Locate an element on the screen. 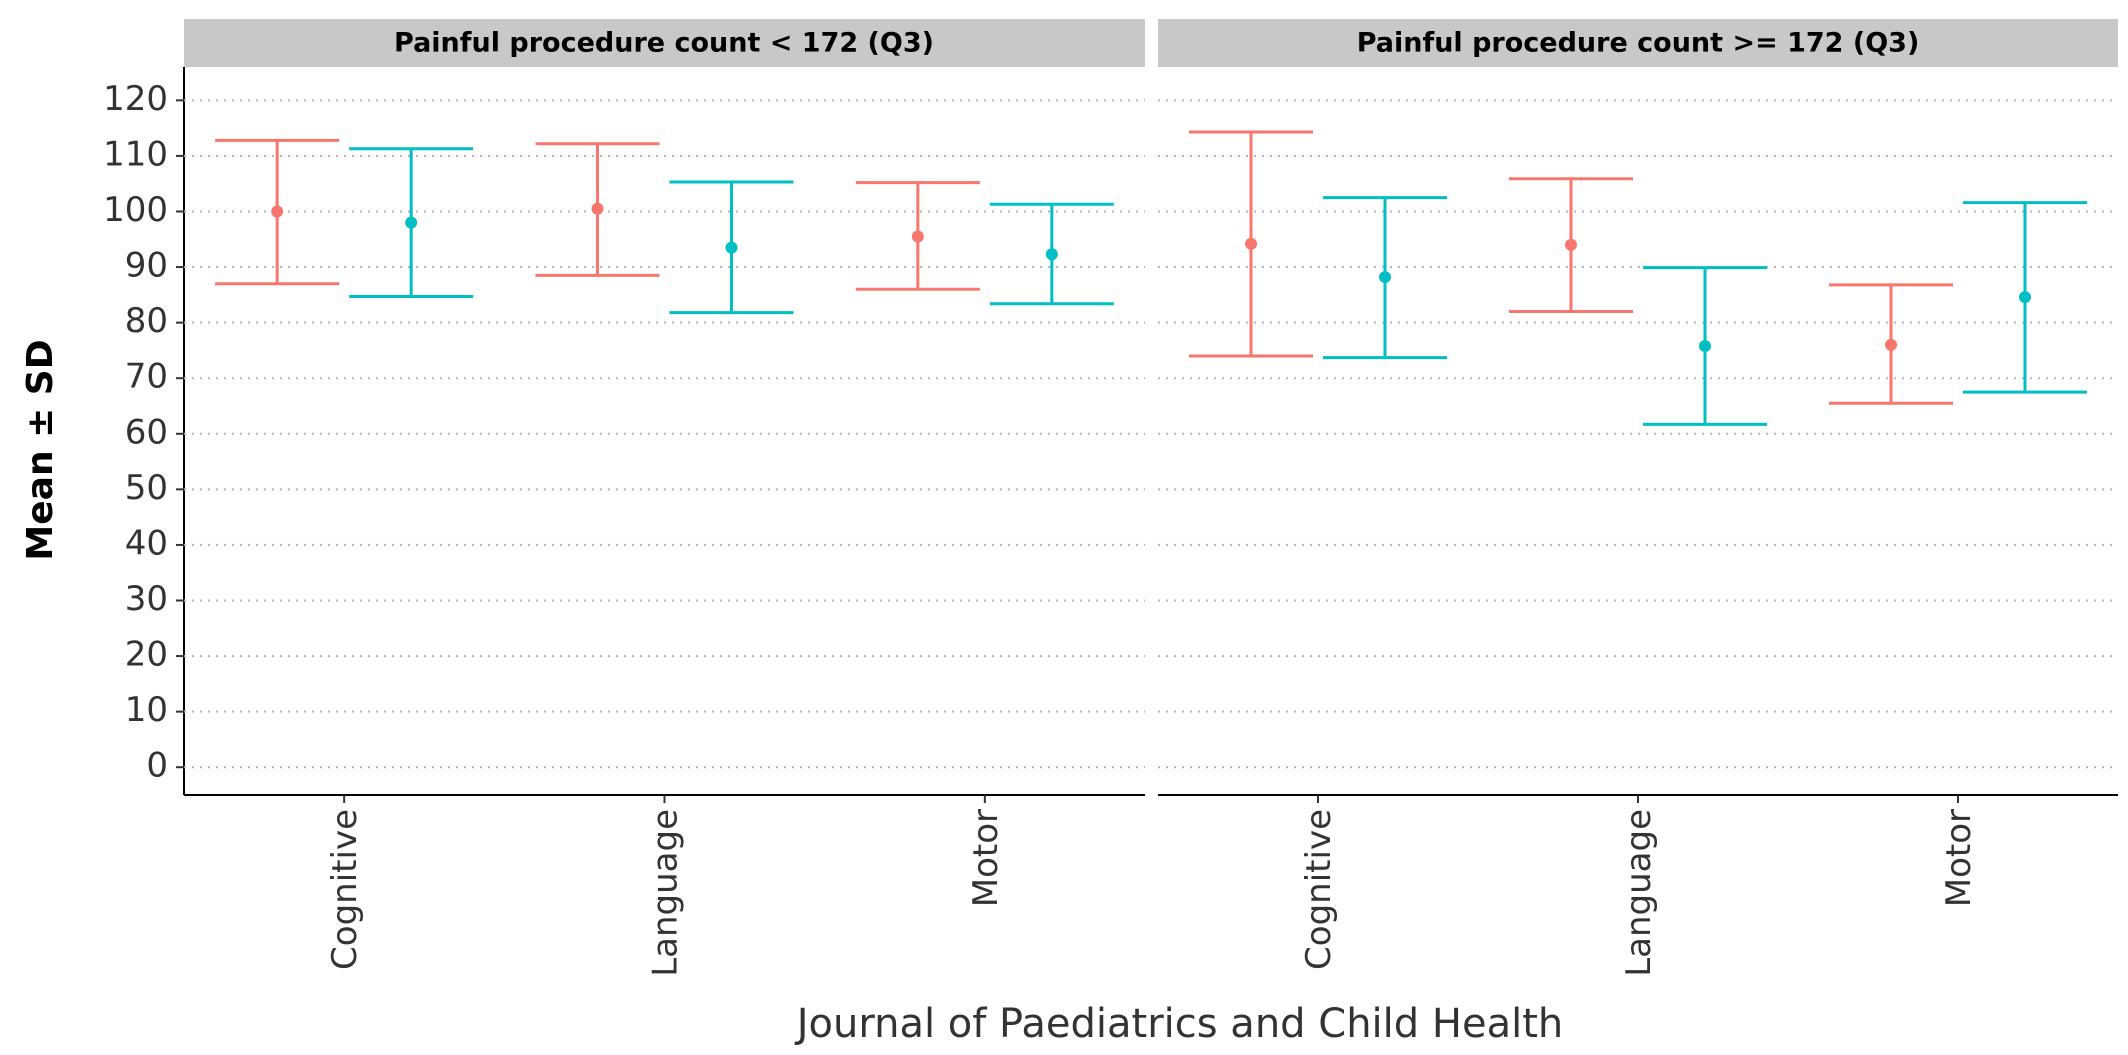  panel-2-strip is located at coordinates (1638, 43).